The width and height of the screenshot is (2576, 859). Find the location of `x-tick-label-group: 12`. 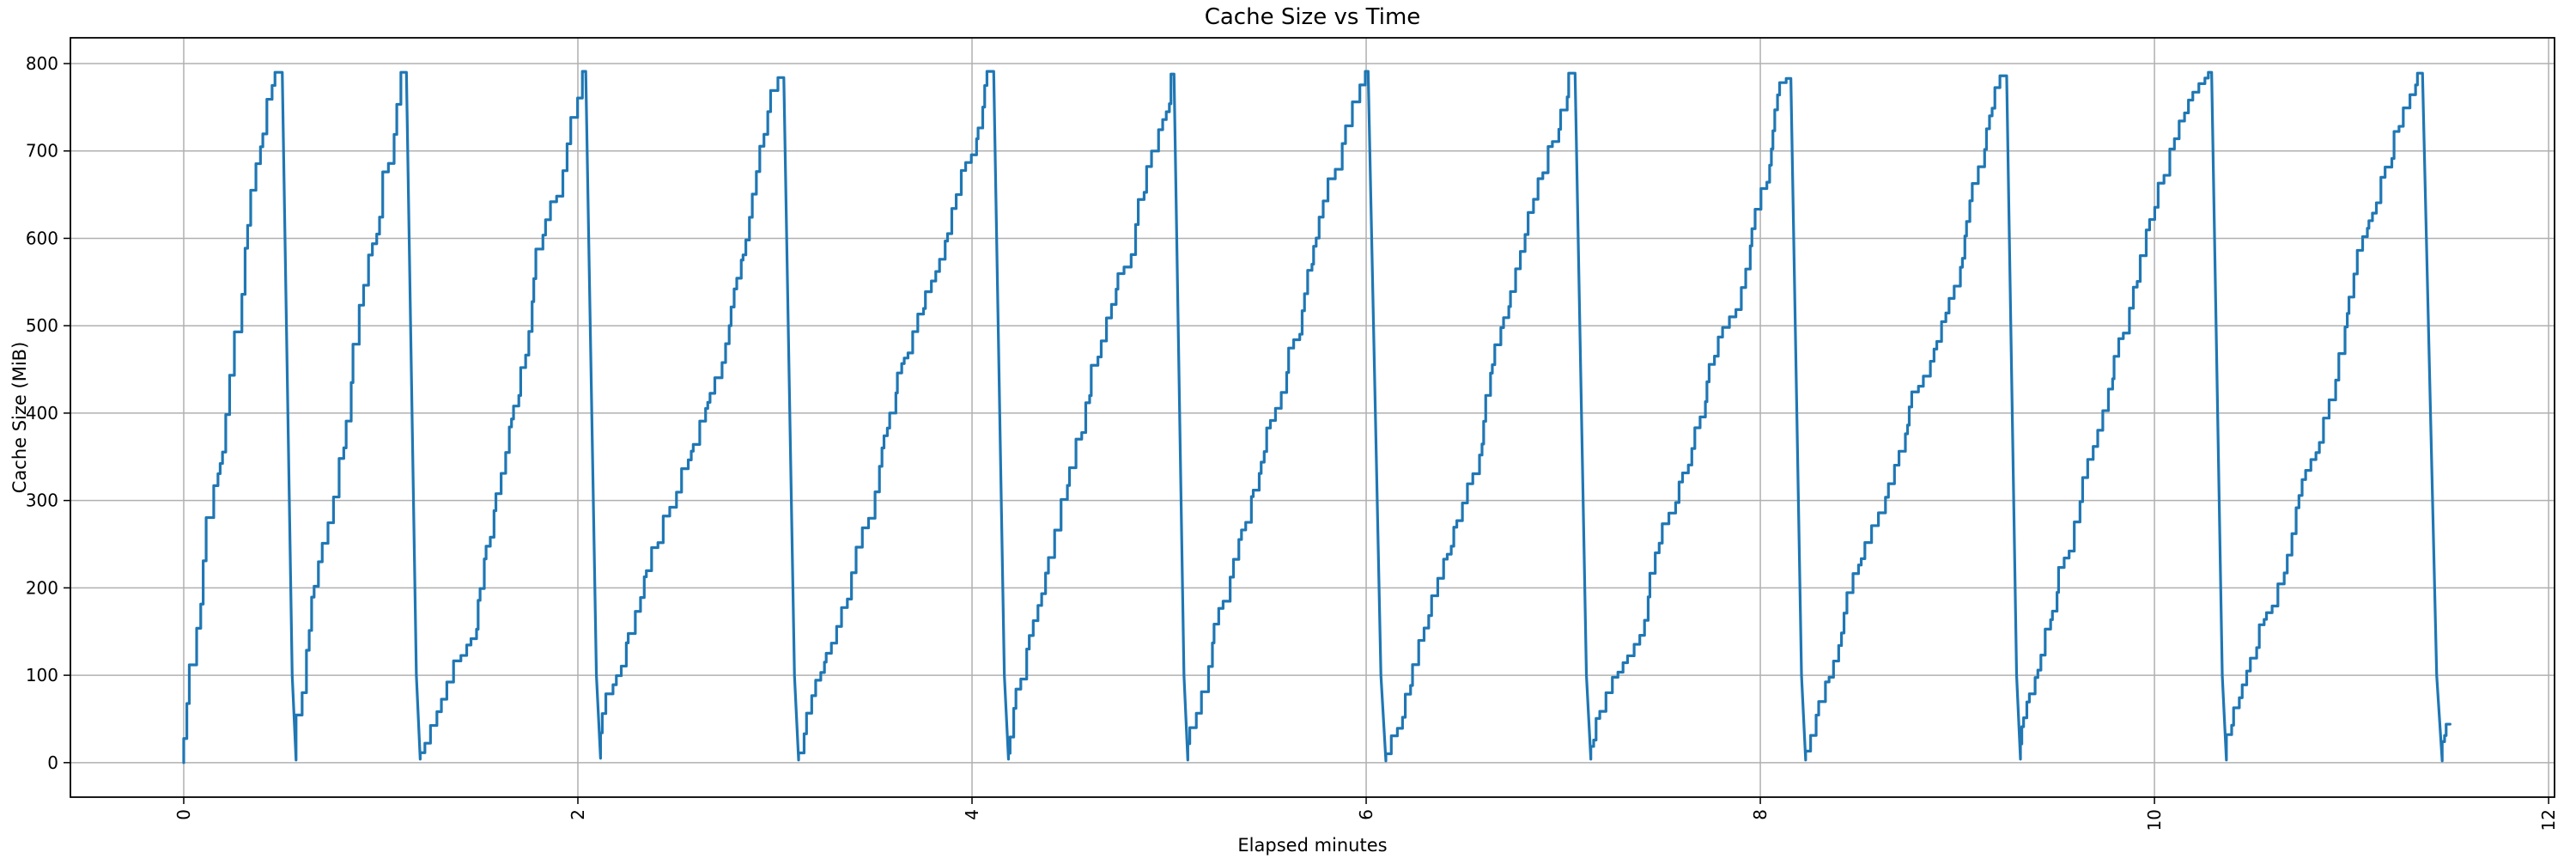

x-tick-label-group: 12 is located at coordinates (2548, 820).